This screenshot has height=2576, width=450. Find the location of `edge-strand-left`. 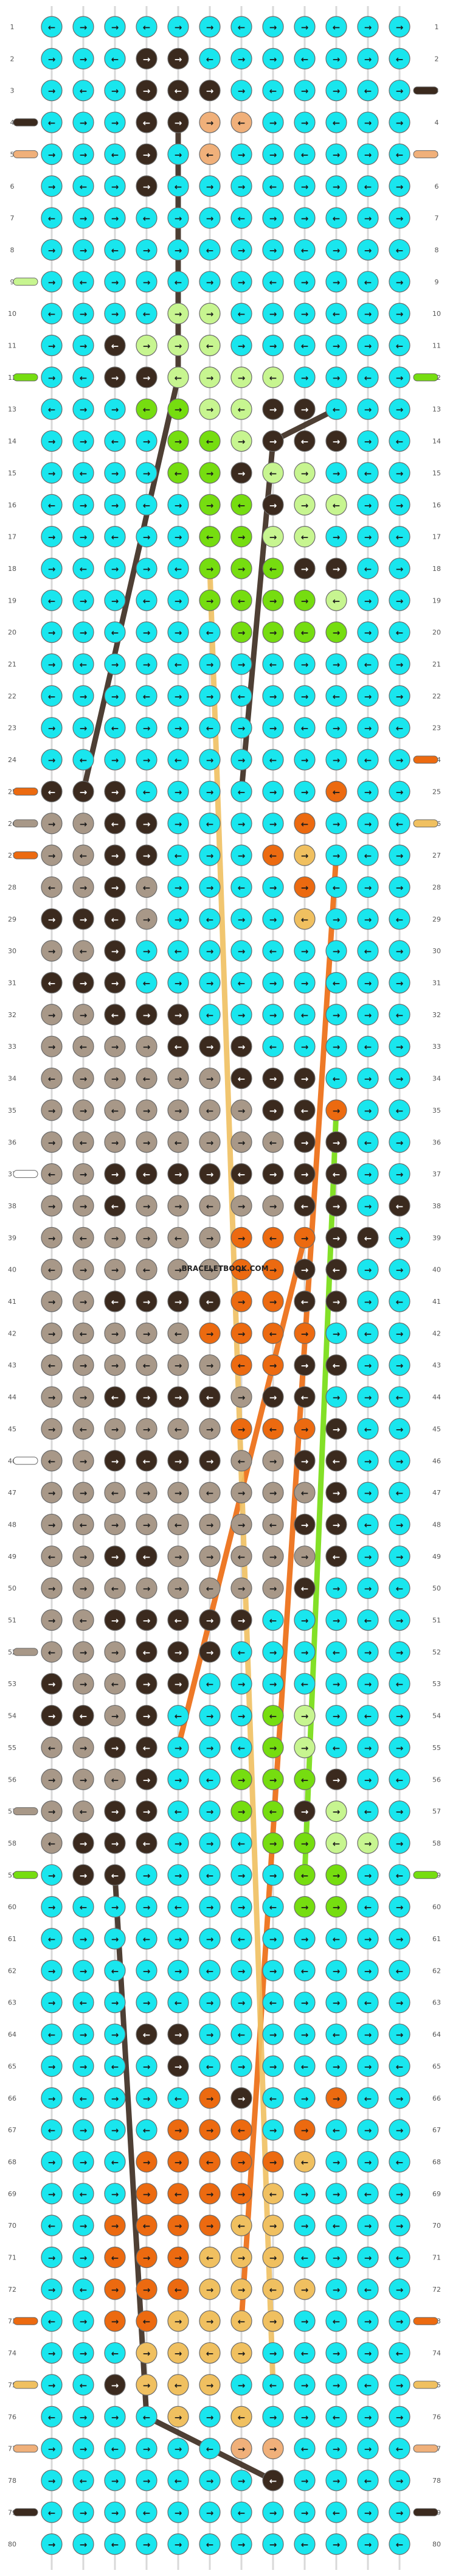

edge-strand-left is located at coordinates (25, 123).